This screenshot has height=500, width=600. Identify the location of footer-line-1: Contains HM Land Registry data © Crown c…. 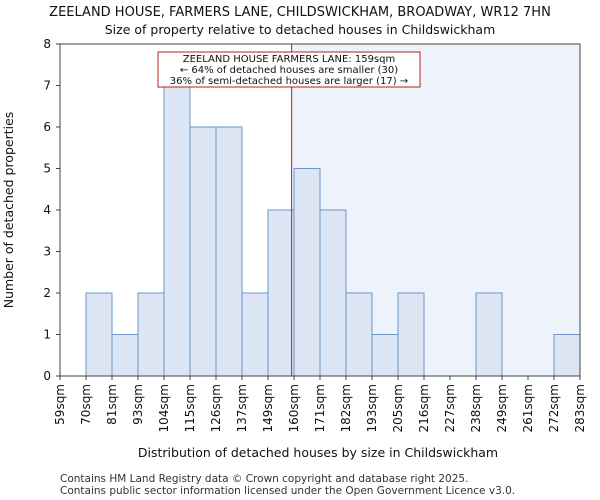
(264, 479).